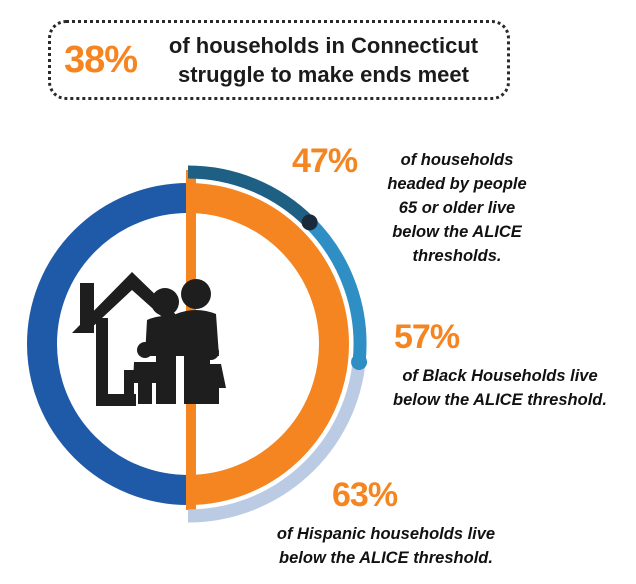 The image size is (636, 584). What do you see at coordinates (365, 495) in the screenshot?
I see `stat-hispanic-percent: 63%` at bounding box center [365, 495].